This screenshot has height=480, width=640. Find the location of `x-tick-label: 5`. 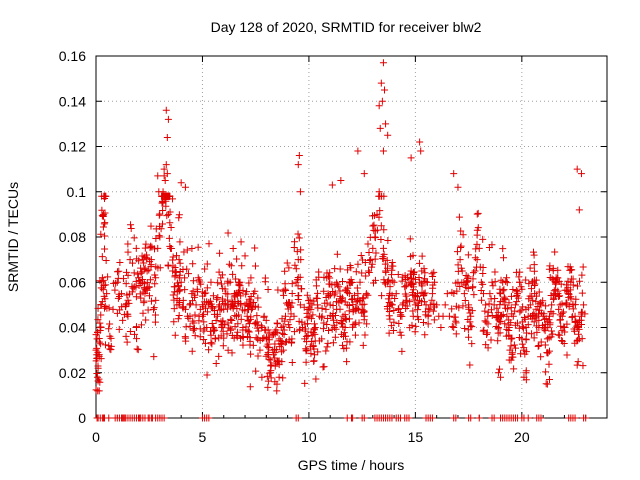

x-tick-label: 5 is located at coordinates (203, 437).